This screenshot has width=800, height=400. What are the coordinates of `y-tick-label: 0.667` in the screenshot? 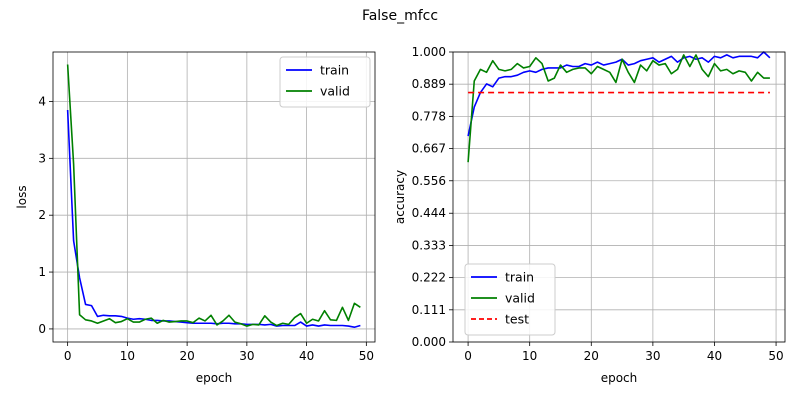 It's located at (429, 149).